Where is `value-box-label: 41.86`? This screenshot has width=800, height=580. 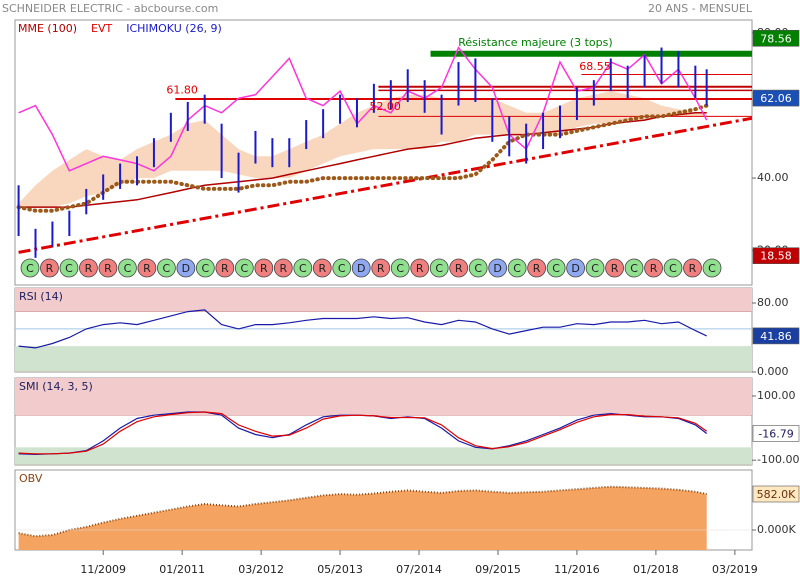
value-box-label: 41.86 is located at coordinates (776, 336).